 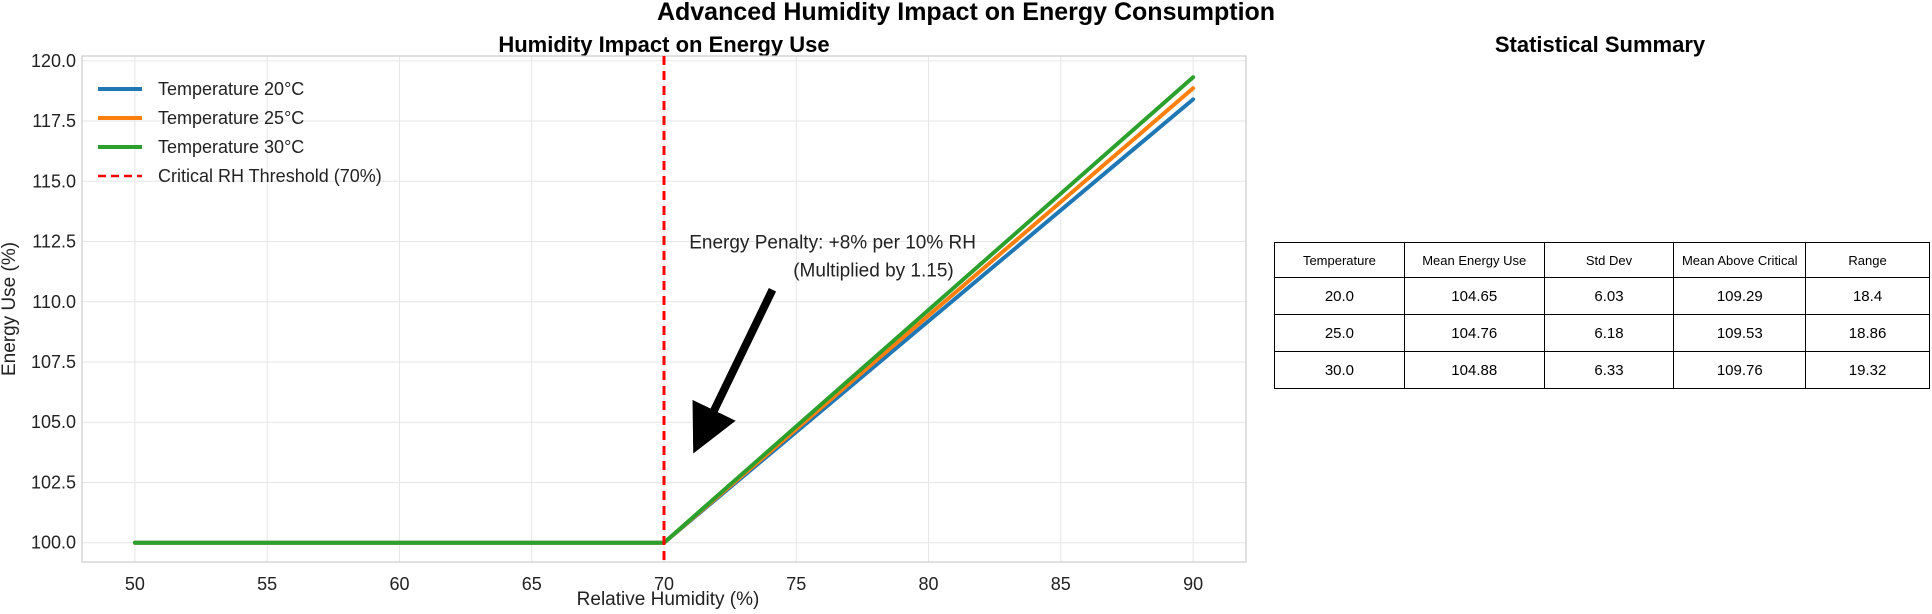 What do you see at coordinates (1474, 370) in the screenshot?
I see `table-cell: 104.88` at bounding box center [1474, 370].